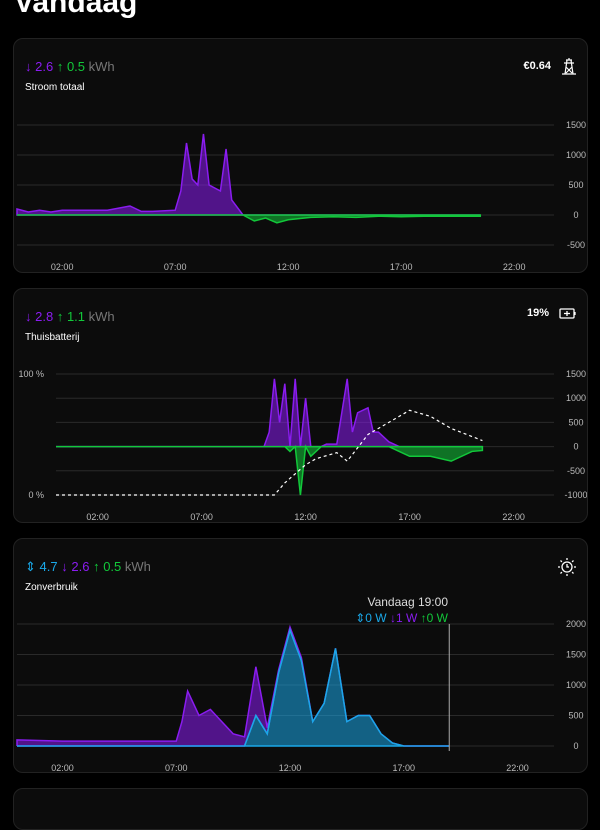 This screenshot has width=600, height=830. Describe the element at coordinates (51, 587) in the screenshot. I see `card-title: Zonverbruik` at that location.